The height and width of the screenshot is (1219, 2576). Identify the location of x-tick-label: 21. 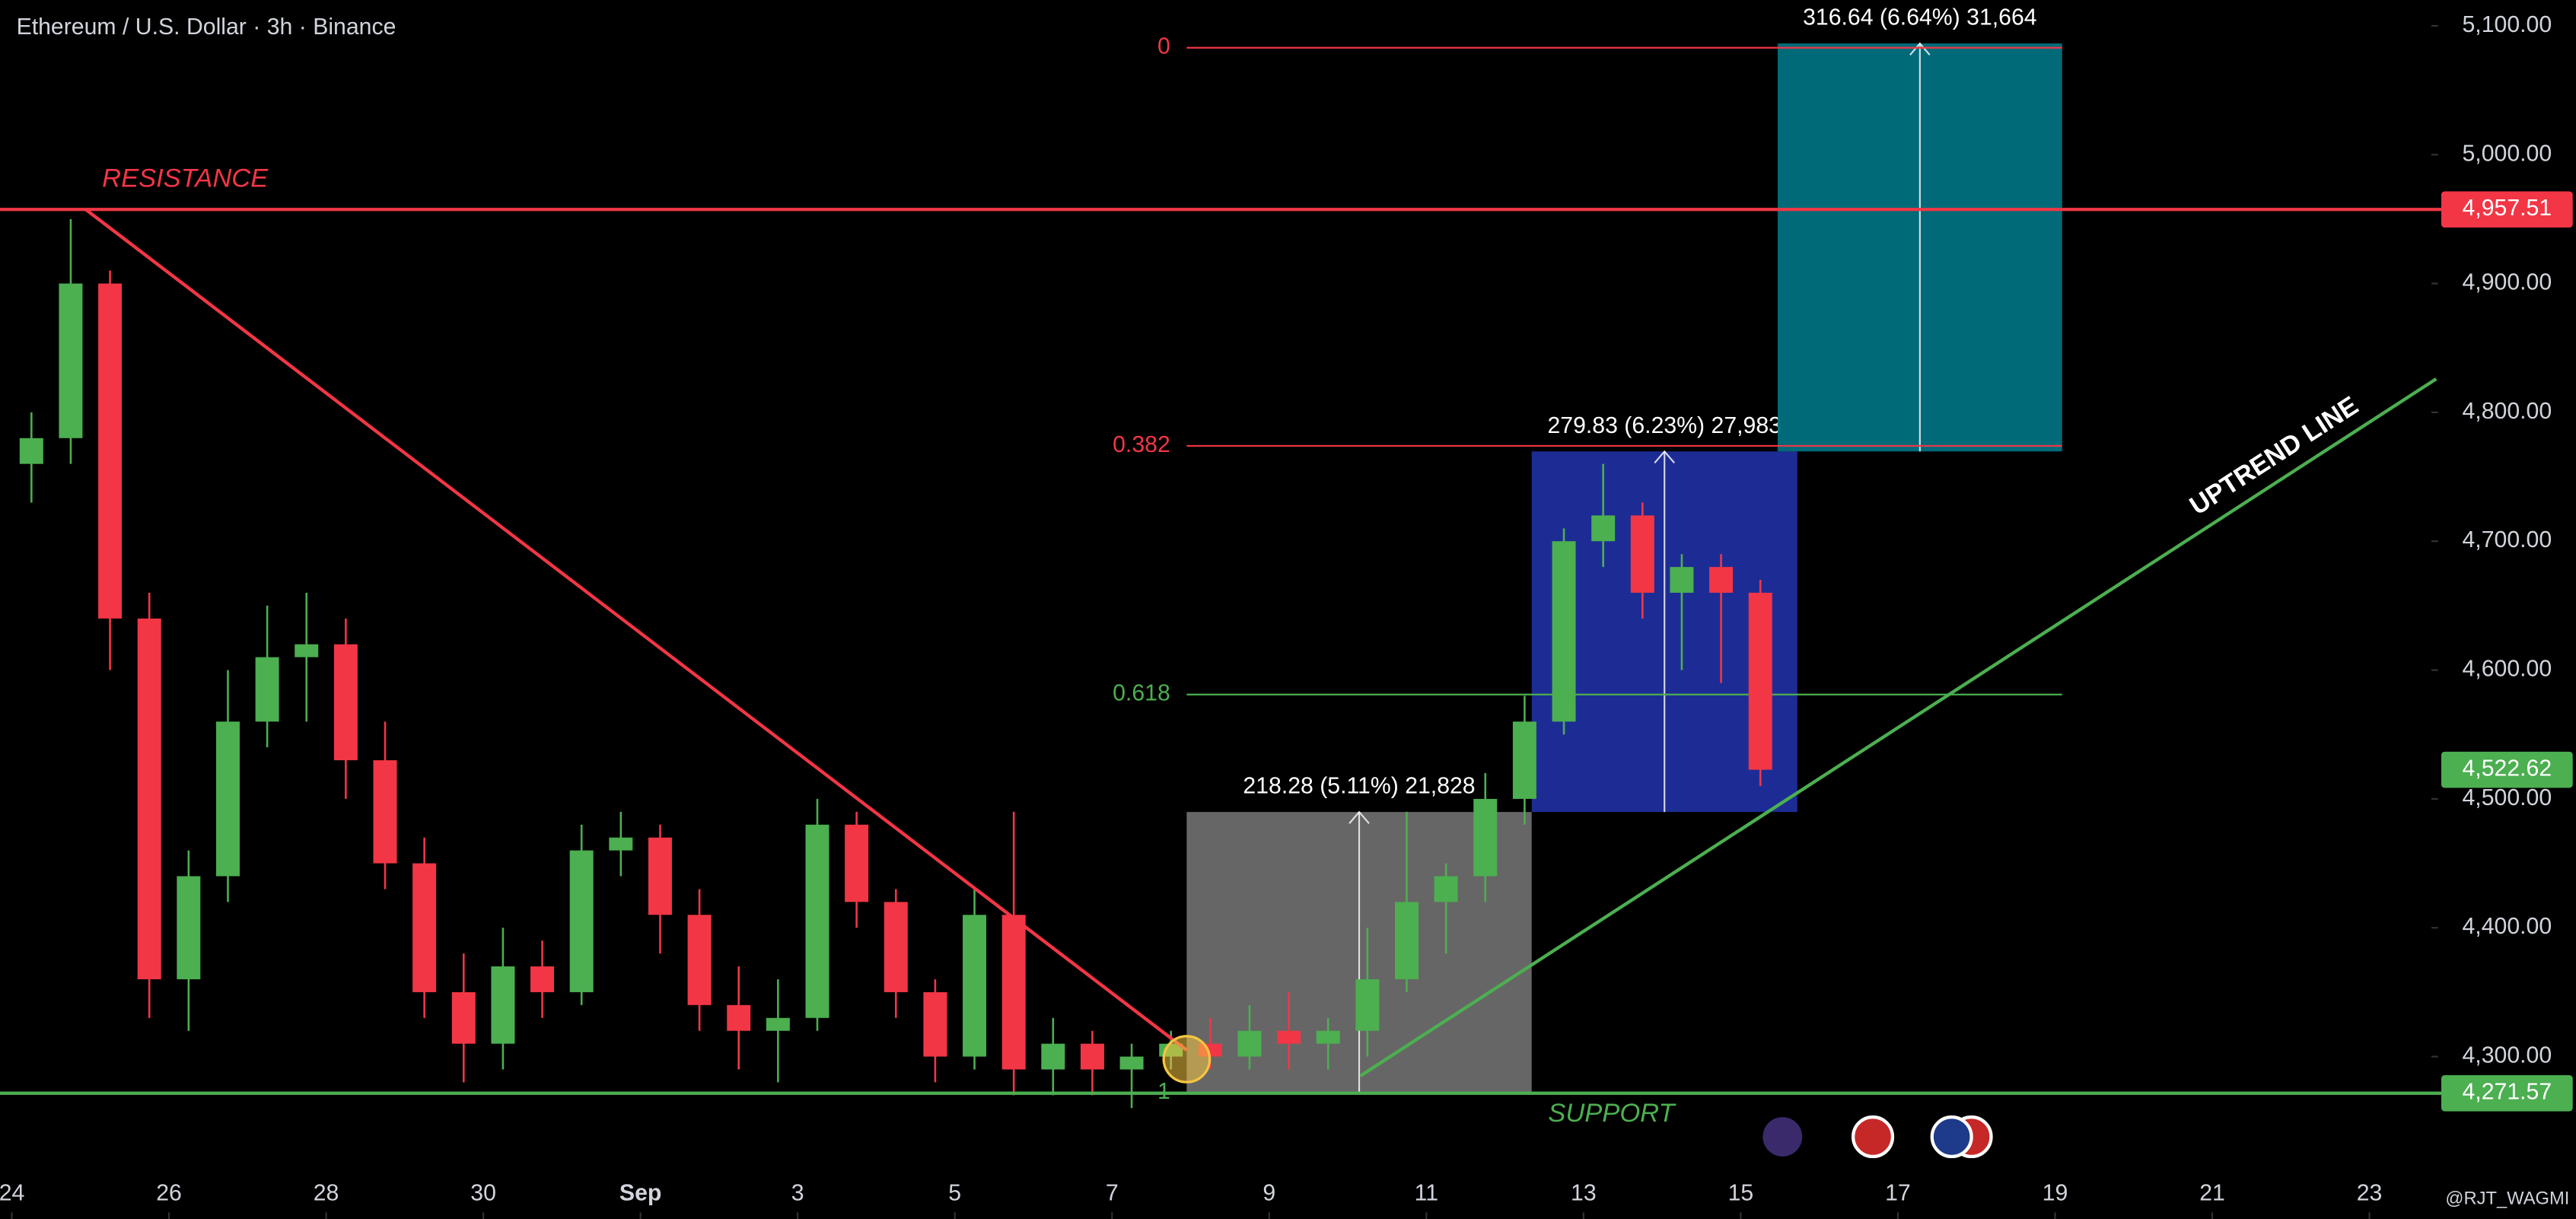
(2212, 1193).